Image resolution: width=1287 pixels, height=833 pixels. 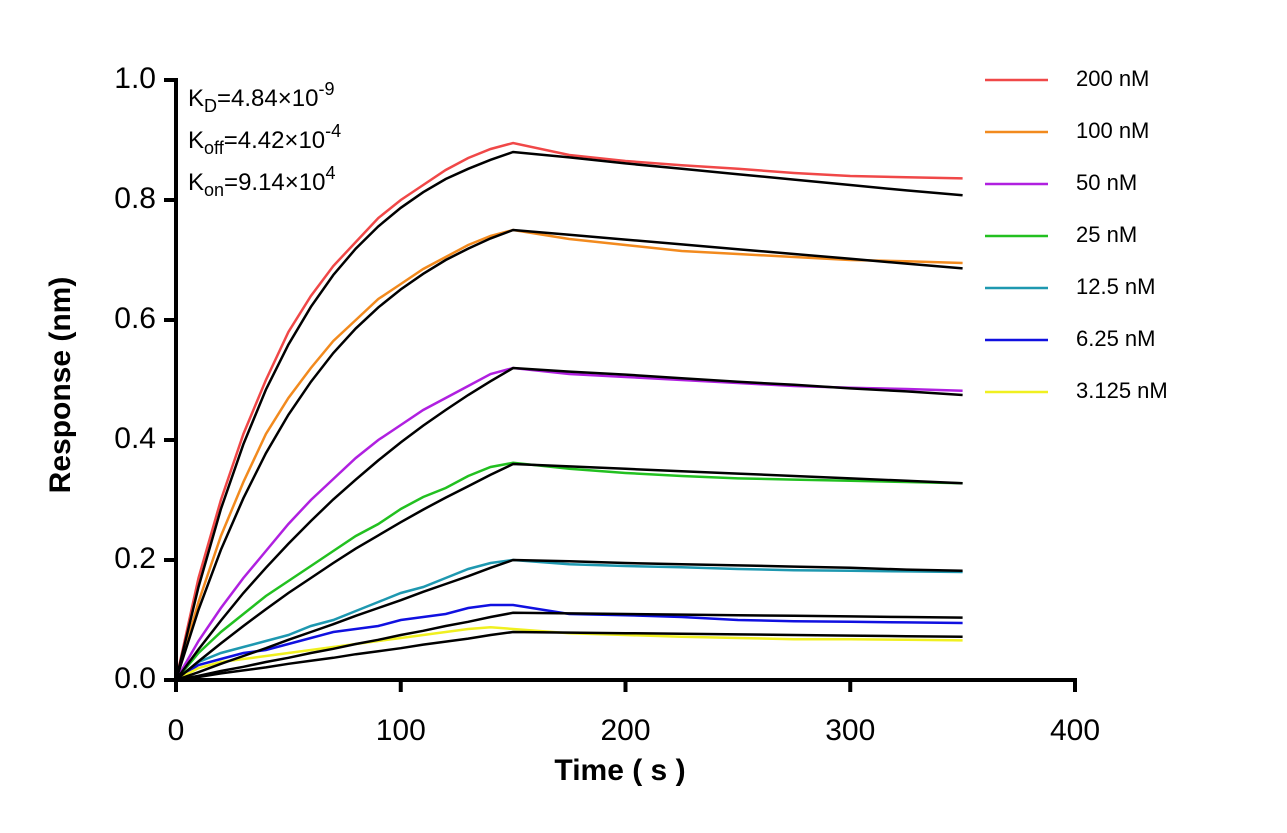 I want to click on annotation-sub: on, so click(x=214, y=190).